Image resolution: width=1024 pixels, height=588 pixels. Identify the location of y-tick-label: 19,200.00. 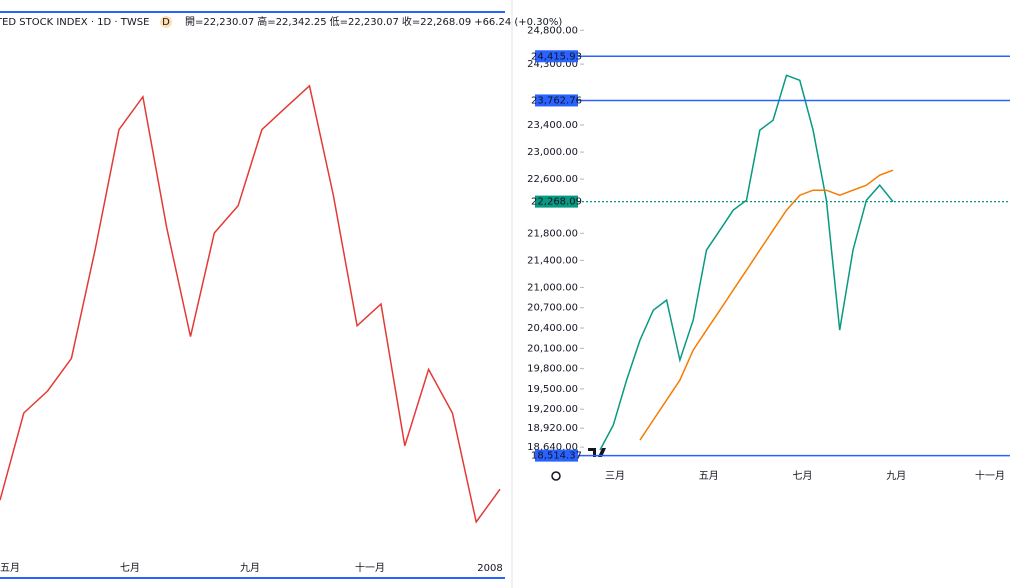
(552, 409).